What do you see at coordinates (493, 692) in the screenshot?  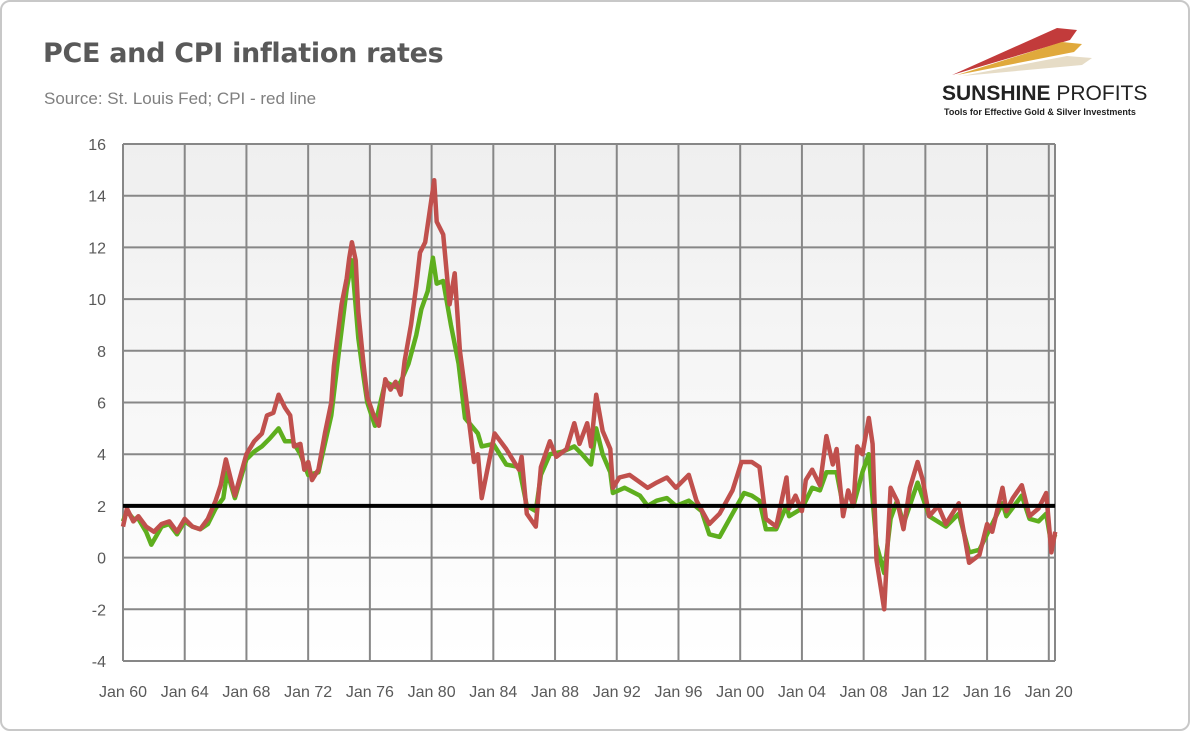 I see `x-tick-label: Jan 84` at bounding box center [493, 692].